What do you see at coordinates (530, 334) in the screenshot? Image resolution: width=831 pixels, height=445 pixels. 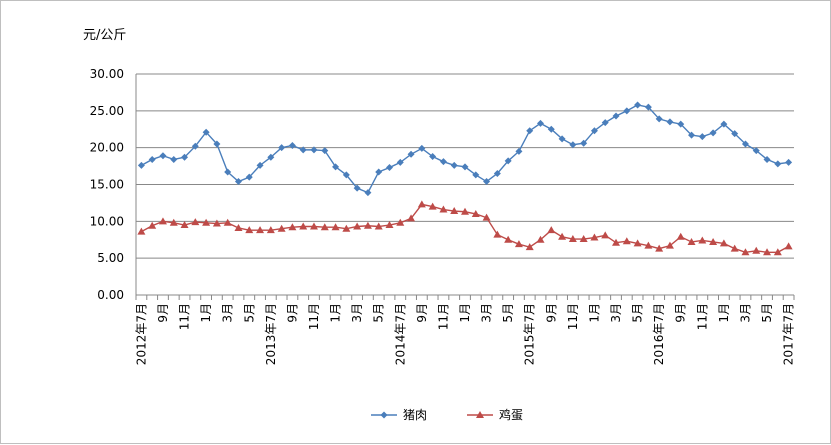 I see `x-tick-label: 2015年7月` at bounding box center [530, 334].